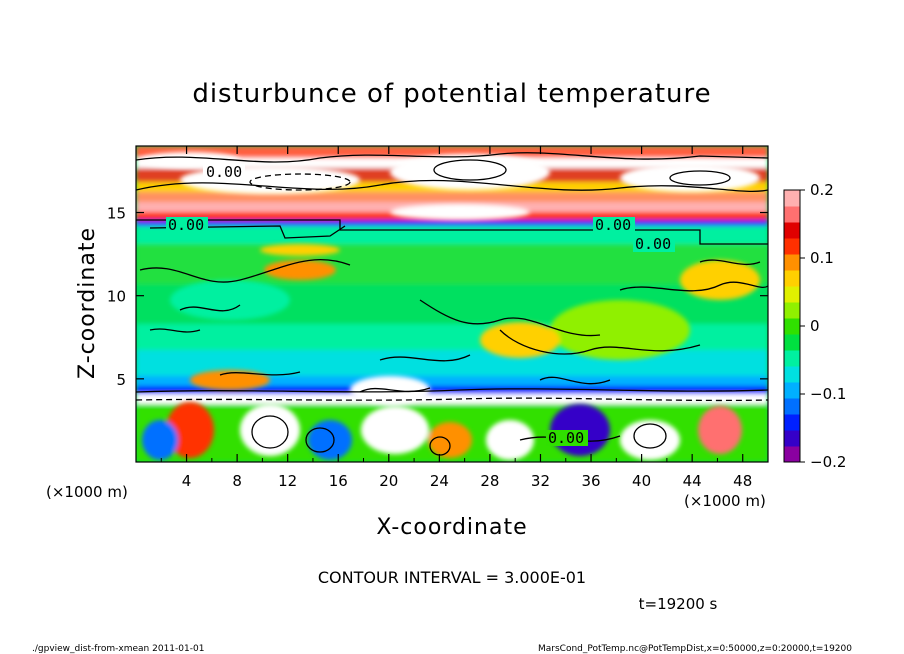  I want to click on x-tick-label: 20, so click(388, 481).